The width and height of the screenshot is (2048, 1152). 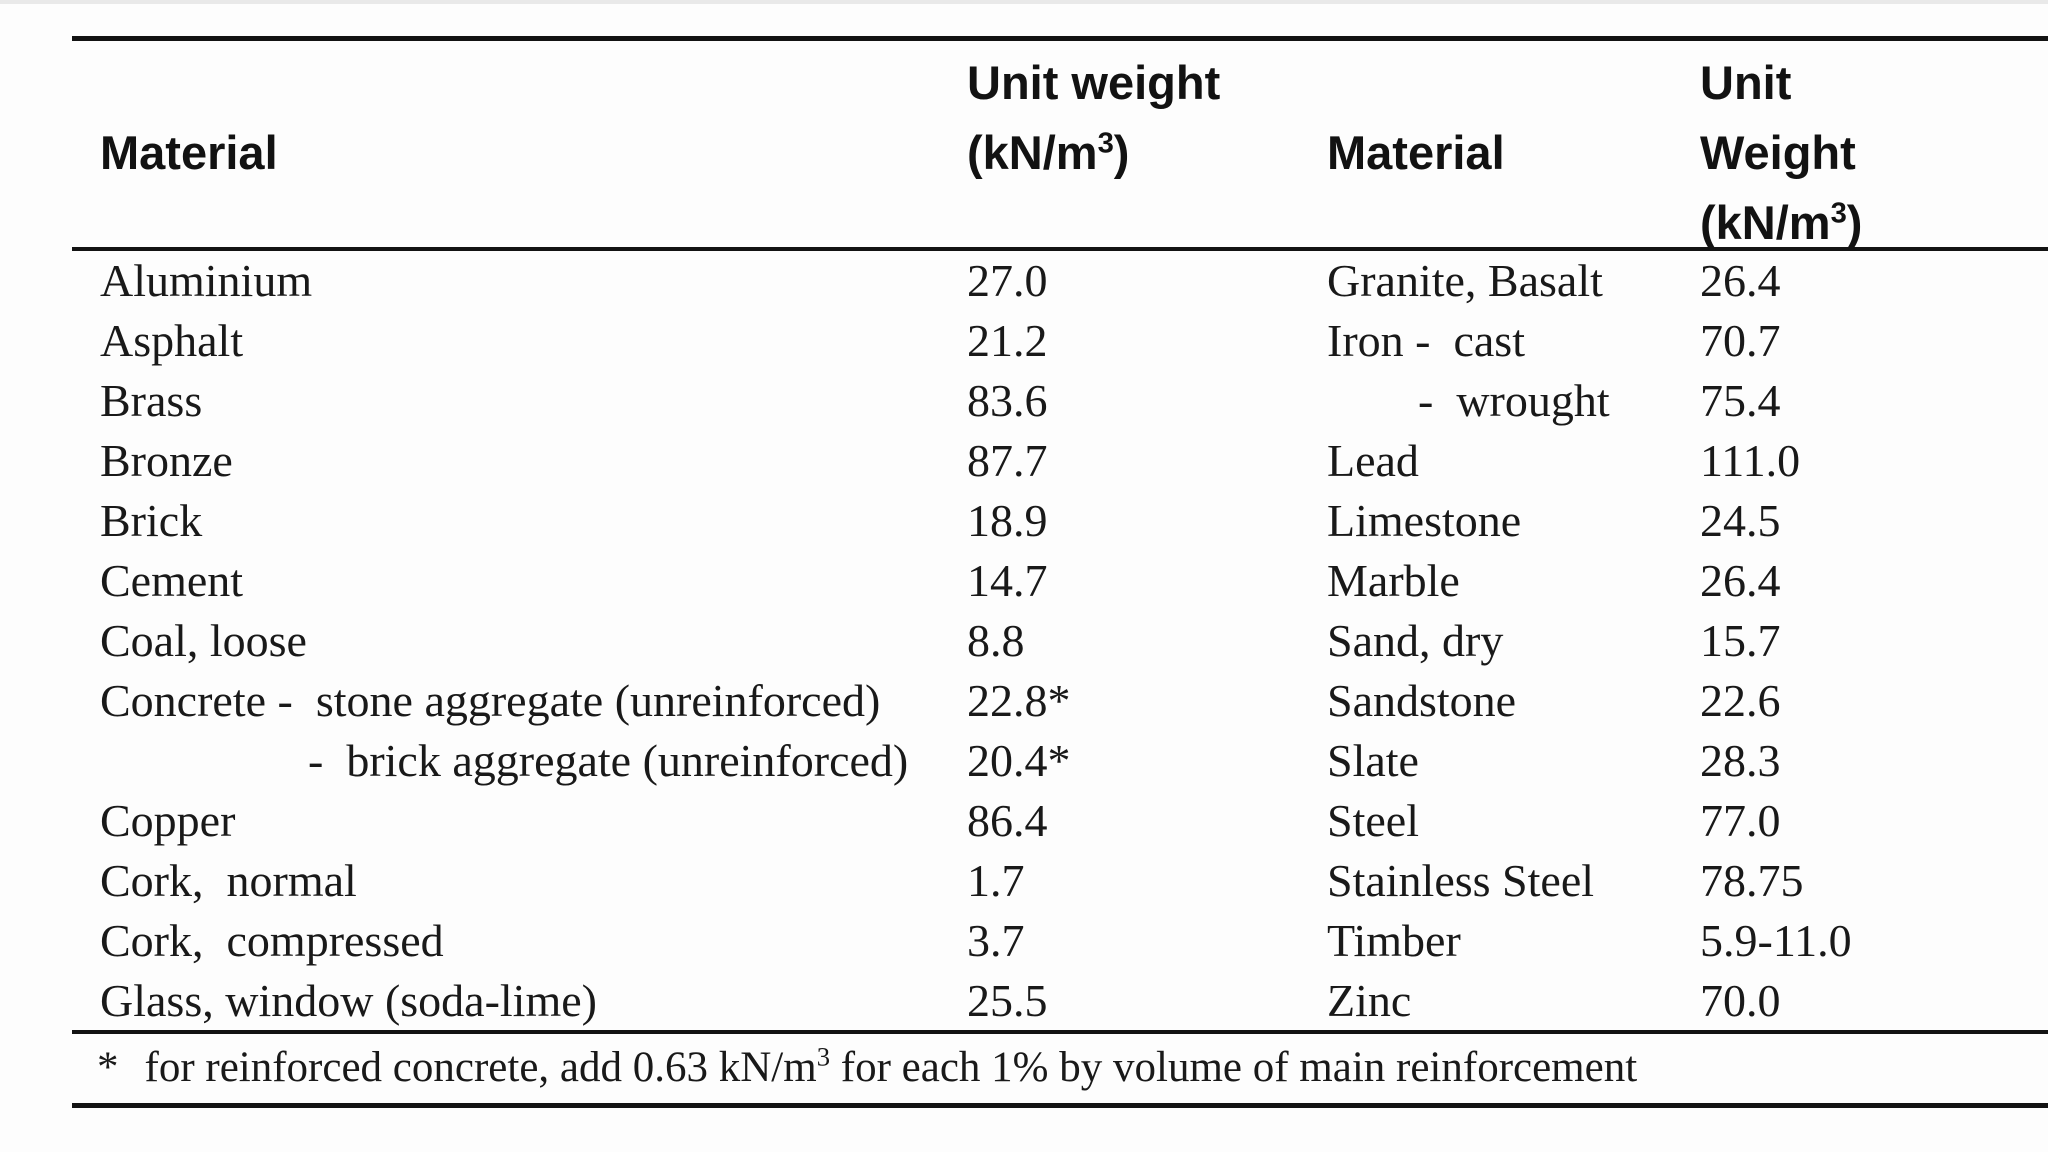 What do you see at coordinates (1426, 340) in the screenshot?
I see `material-cell: Iron - cast` at bounding box center [1426, 340].